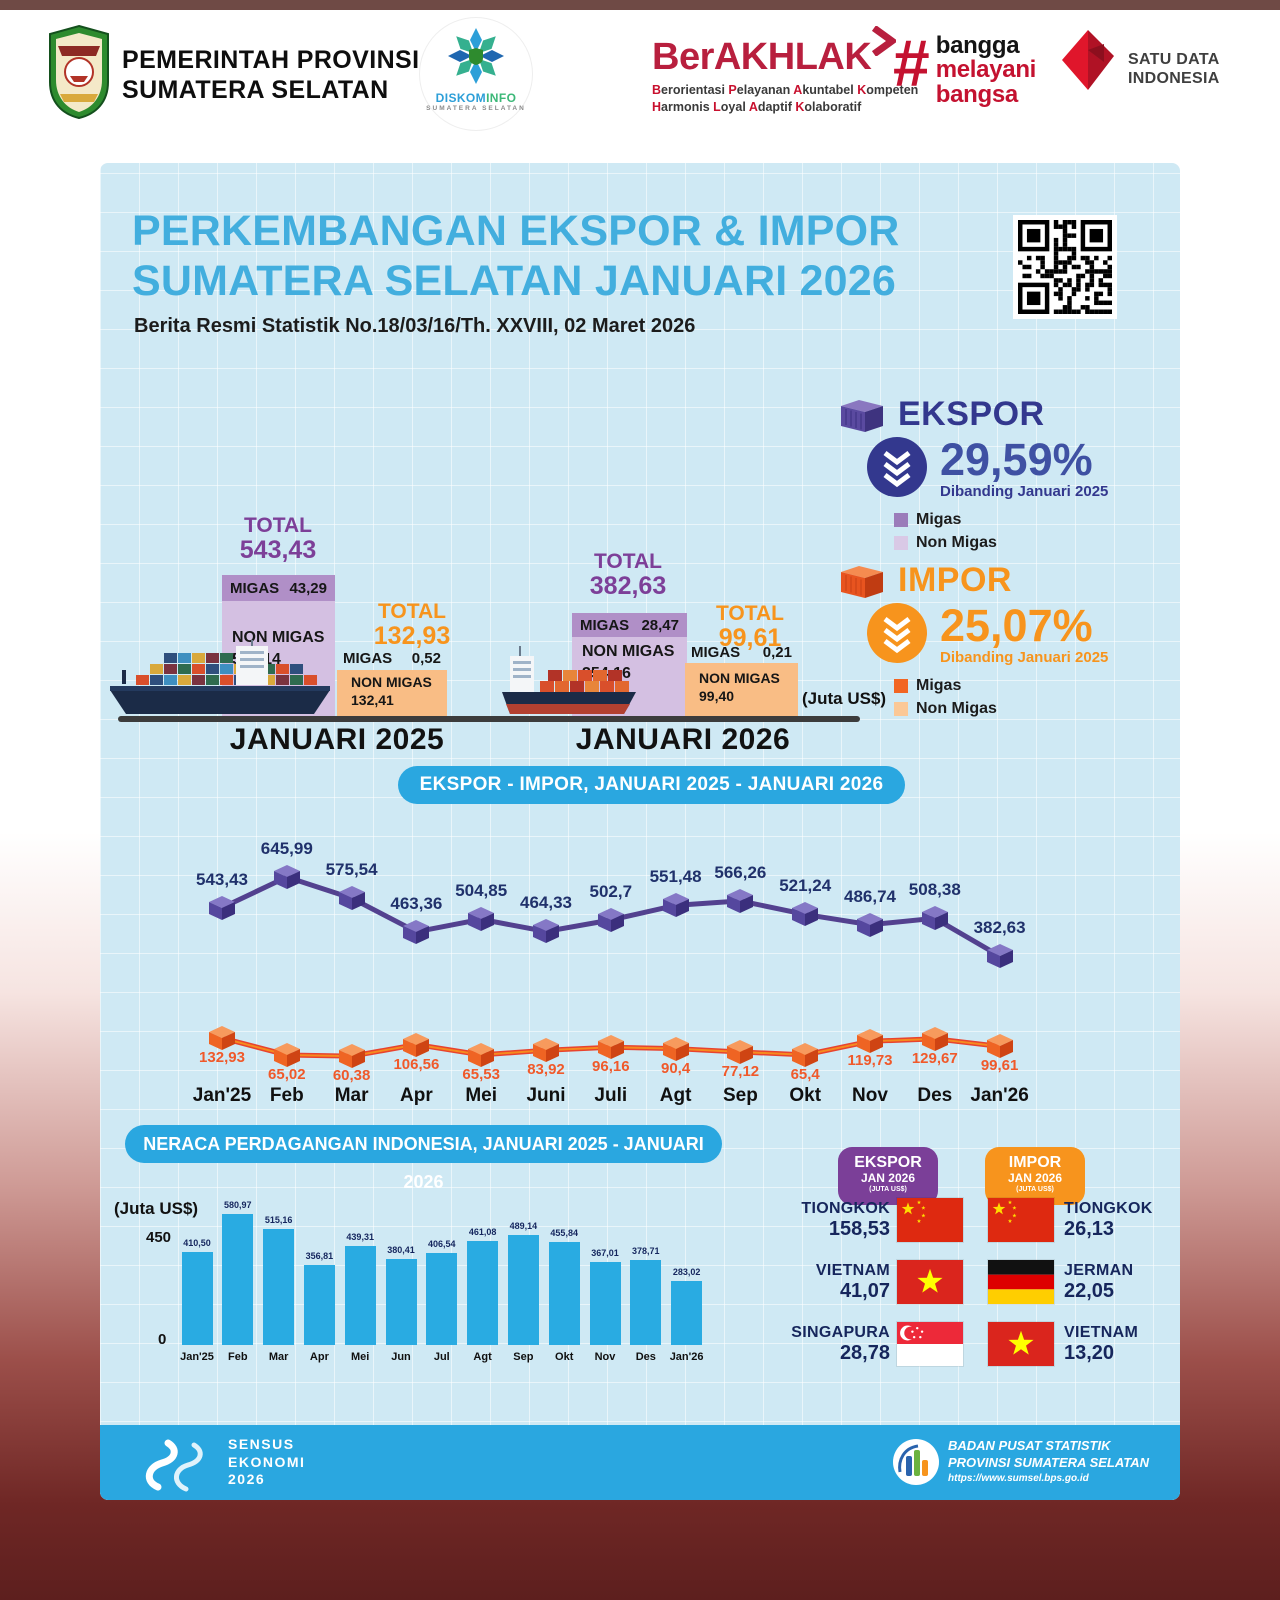 This screenshot has width=1280, height=1600. Describe the element at coordinates (934, 1058) in the screenshot. I see `impor-point-label: 129,67` at that location.